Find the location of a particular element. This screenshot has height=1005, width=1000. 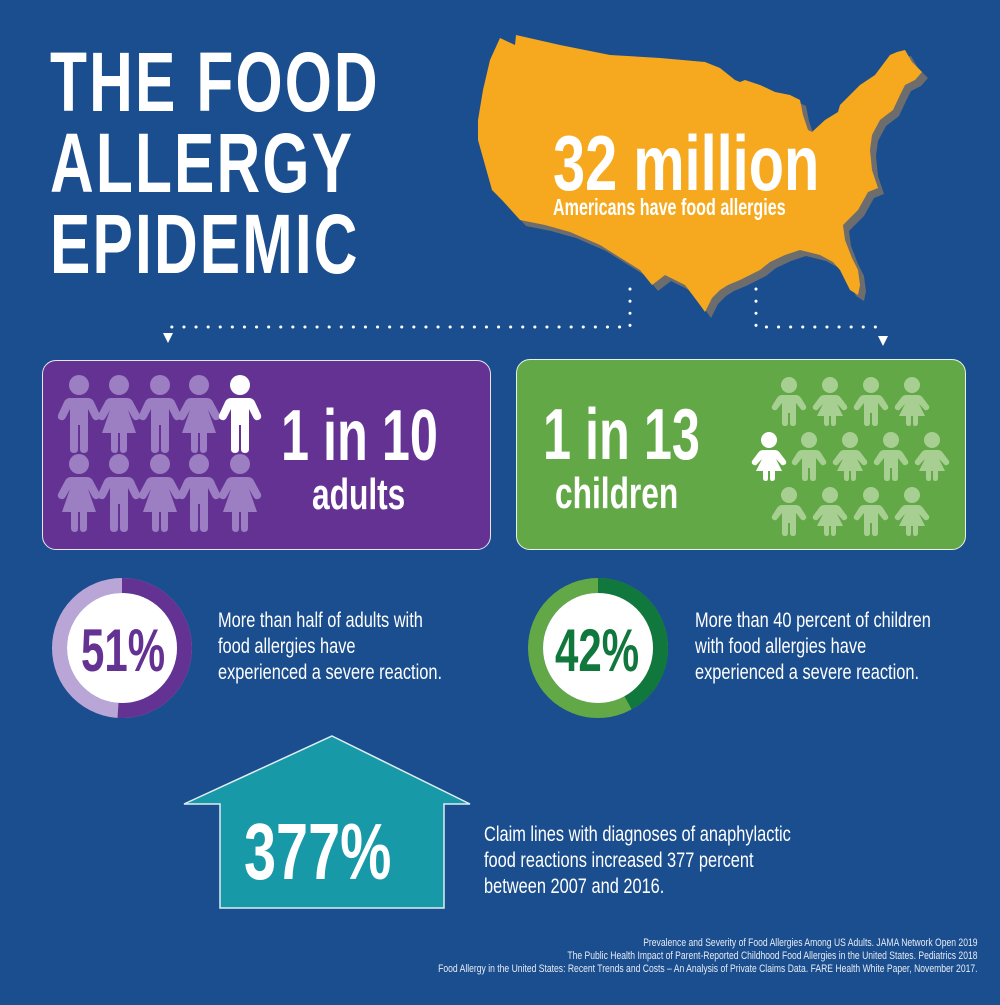

map-shape is located at coordinates (700, 173).